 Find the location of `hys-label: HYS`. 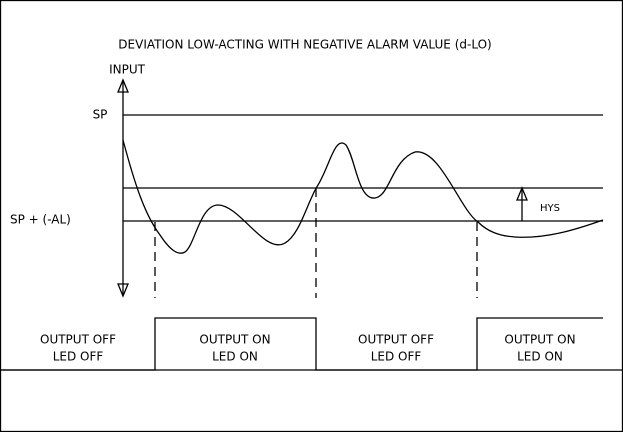

hys-label: HYS is located at coordinates (550, 208).